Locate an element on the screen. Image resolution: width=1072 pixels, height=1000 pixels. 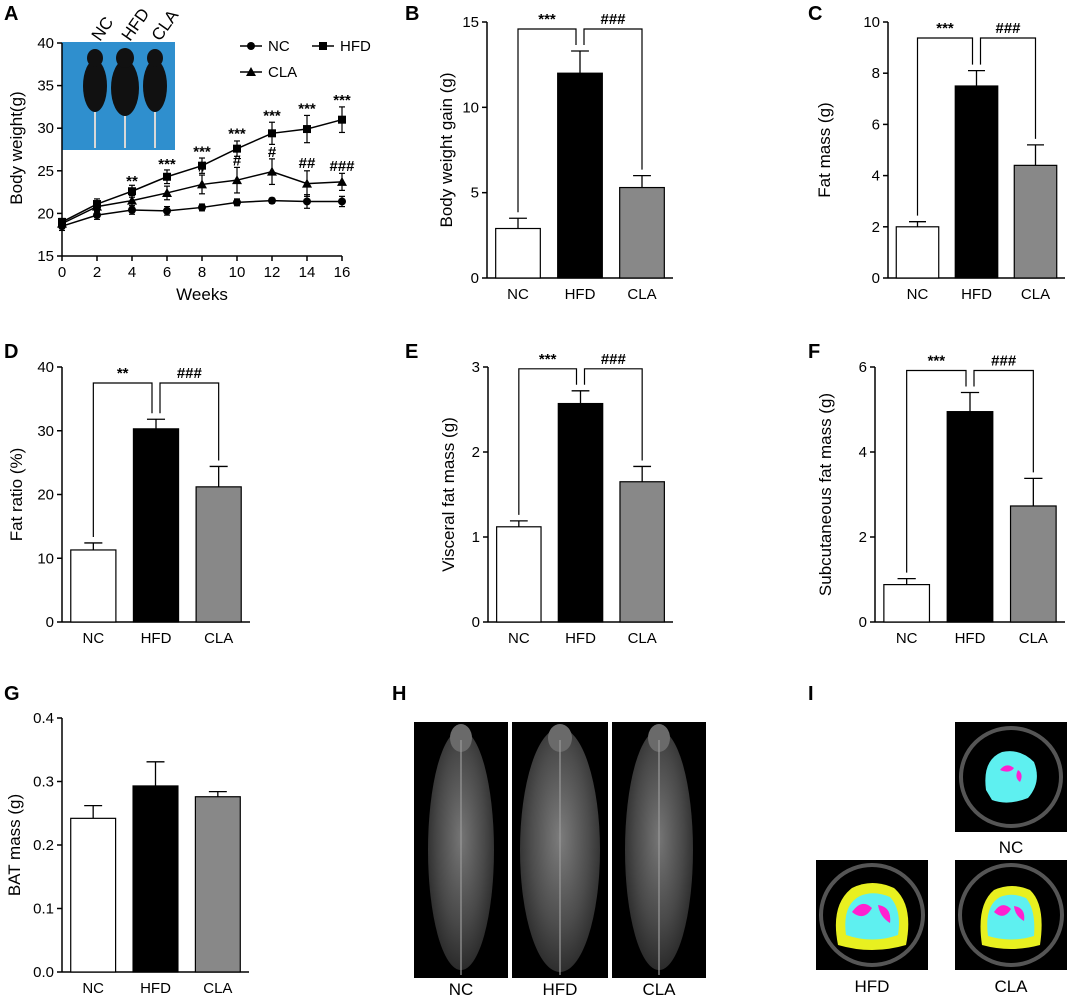
x-tick-label: 16 is located at coordinates (342, 272).